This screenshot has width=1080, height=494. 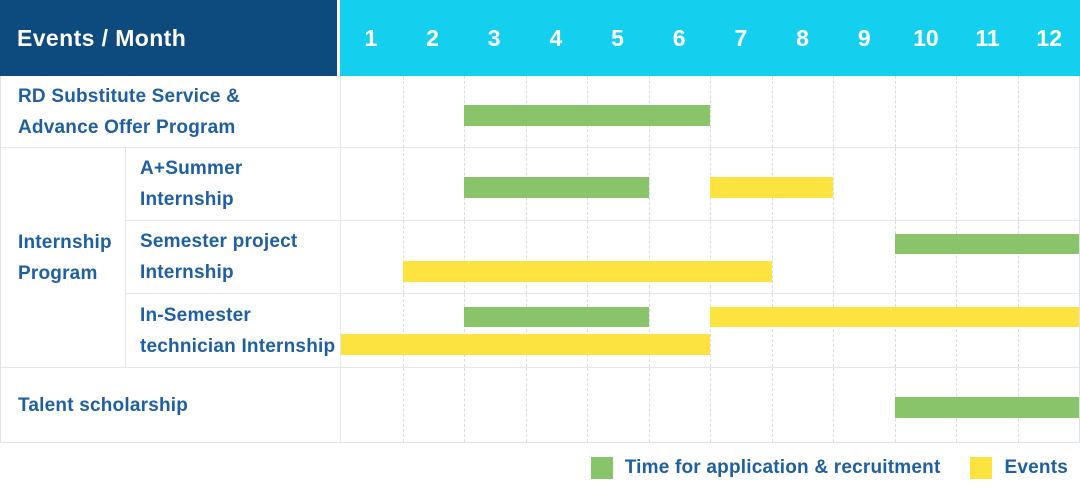 I want to click on legend-item-recruitment: Time for application & recruitment, so click(x=765, y=467).